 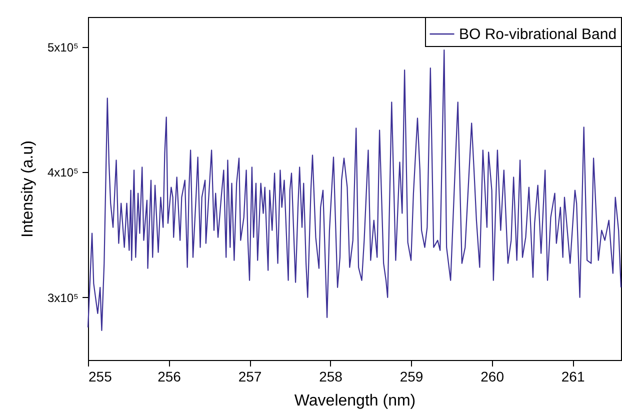 What do you see at coordinates (63, 297) in the screenshot?
I see `y-tick-label: 3x10⁵` at bounding box center [63, 297].